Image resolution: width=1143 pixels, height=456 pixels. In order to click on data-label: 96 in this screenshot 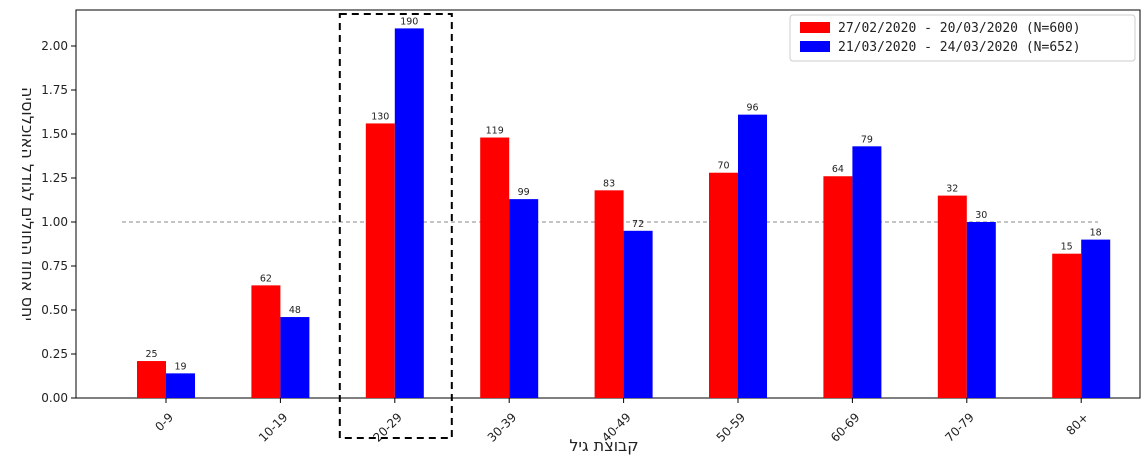, I will do `click(752, 108)`.